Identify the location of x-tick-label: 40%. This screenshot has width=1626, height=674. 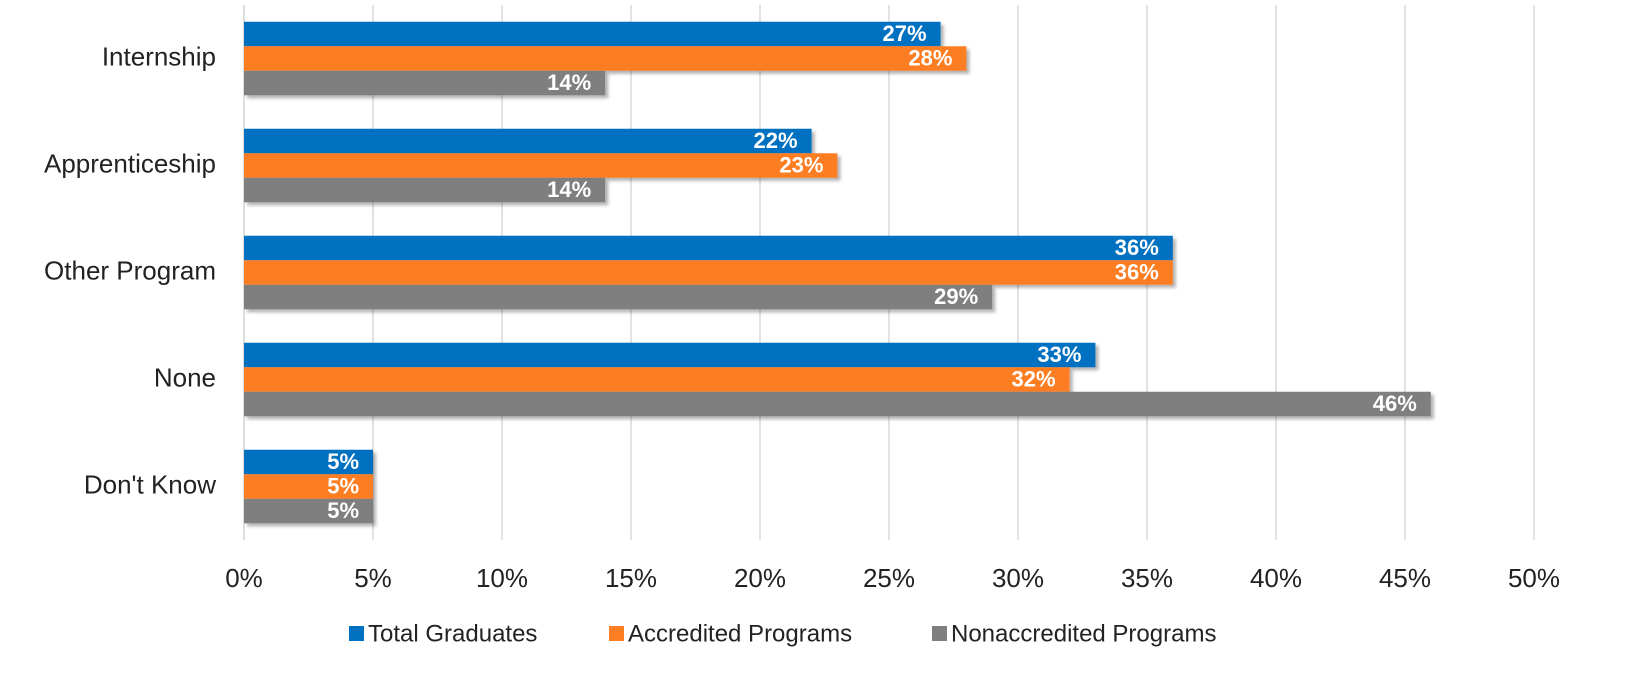
(1276, 578).